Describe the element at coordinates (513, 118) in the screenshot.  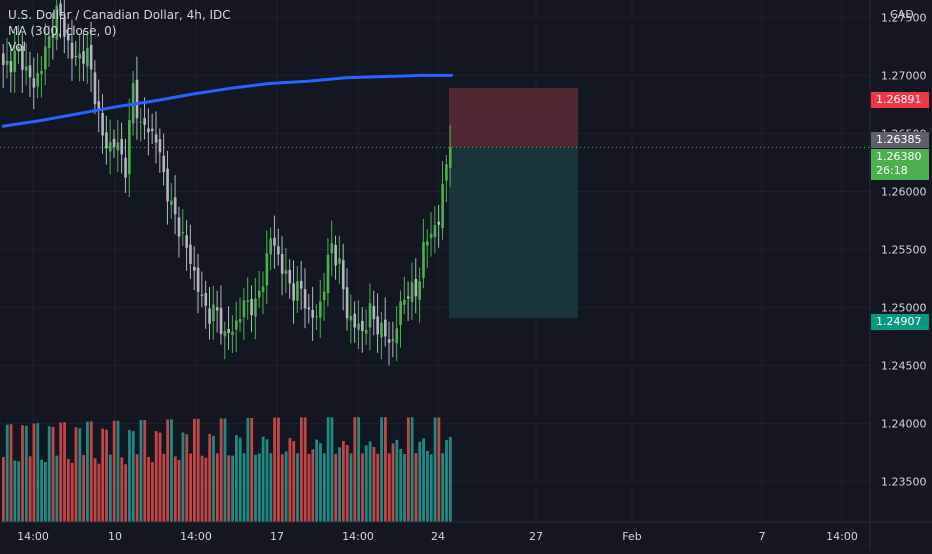
I see `stop-loss-zone` at that location.